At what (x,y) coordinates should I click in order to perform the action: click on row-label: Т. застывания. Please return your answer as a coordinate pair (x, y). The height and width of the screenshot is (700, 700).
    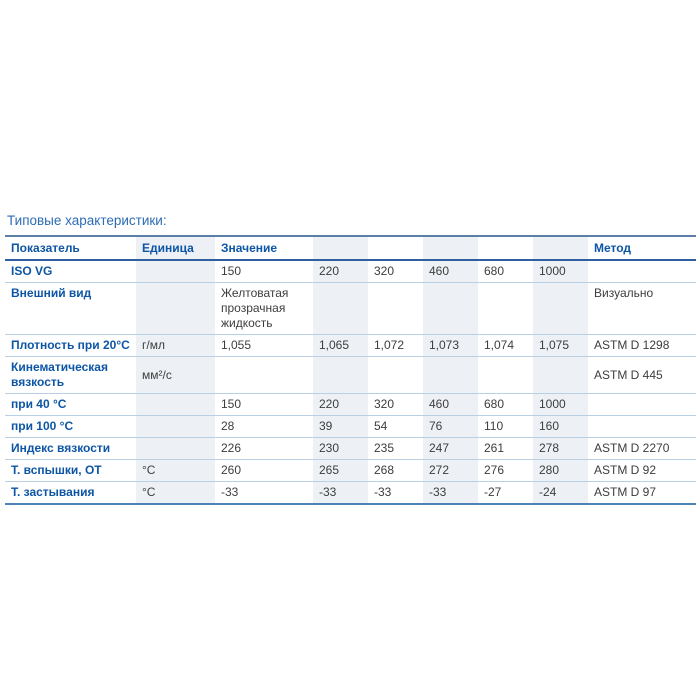
    Looking at the image, I should click on (70, 492).